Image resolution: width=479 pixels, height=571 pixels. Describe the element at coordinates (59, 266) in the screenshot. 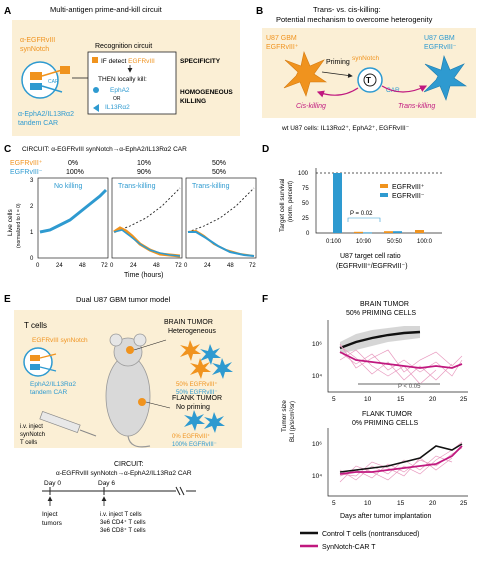

I see `c-xtick-1-24: 24` at that location.